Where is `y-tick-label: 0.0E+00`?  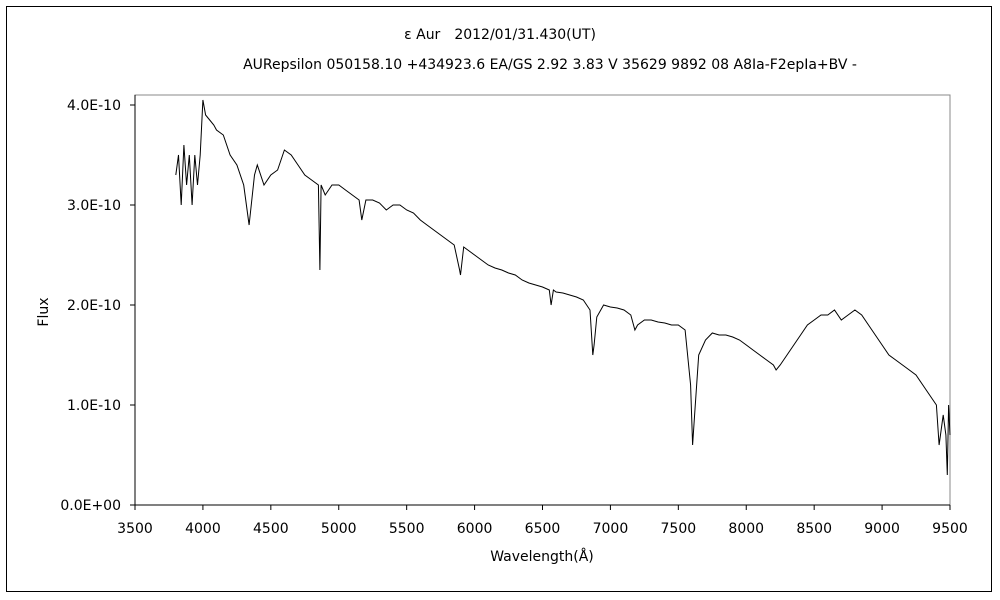
y-tick-label: 0.0E+00 is located at coordinates (90, 506).